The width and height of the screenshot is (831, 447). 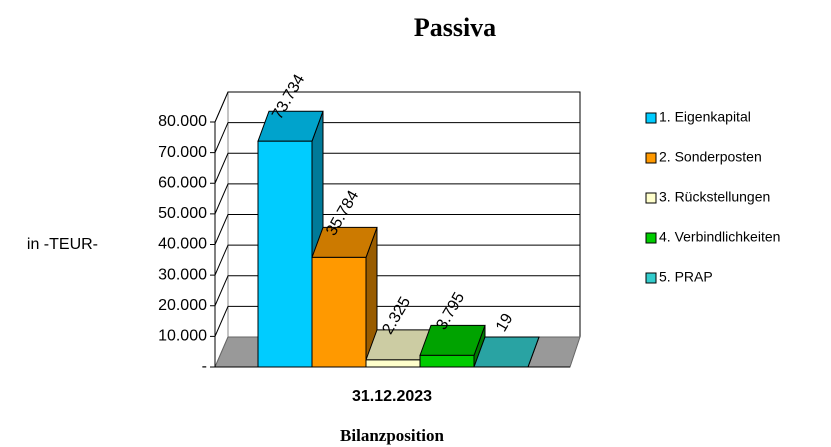 What do you see at coordinates (392, 435) in the screenshot?
I see `x-axis-label: Bilanzposition` at bounding box center [392, 435].